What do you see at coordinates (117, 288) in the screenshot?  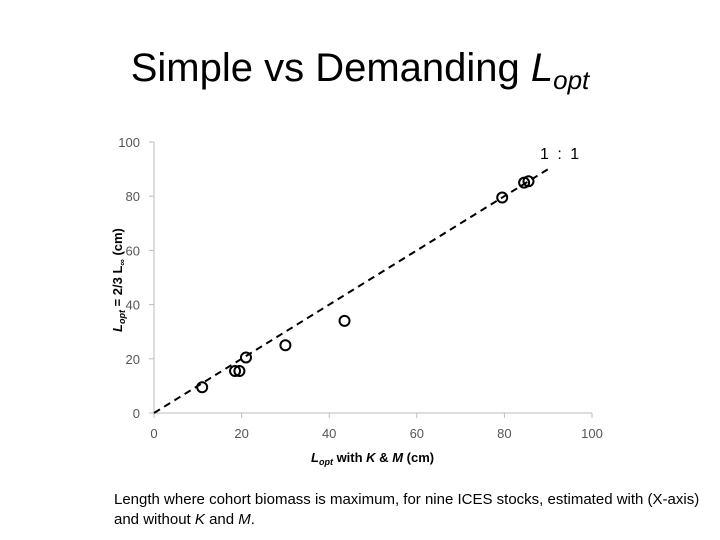 I see `y-axis-title-eq: = 2/3 L` at bounding box center [117, 288].